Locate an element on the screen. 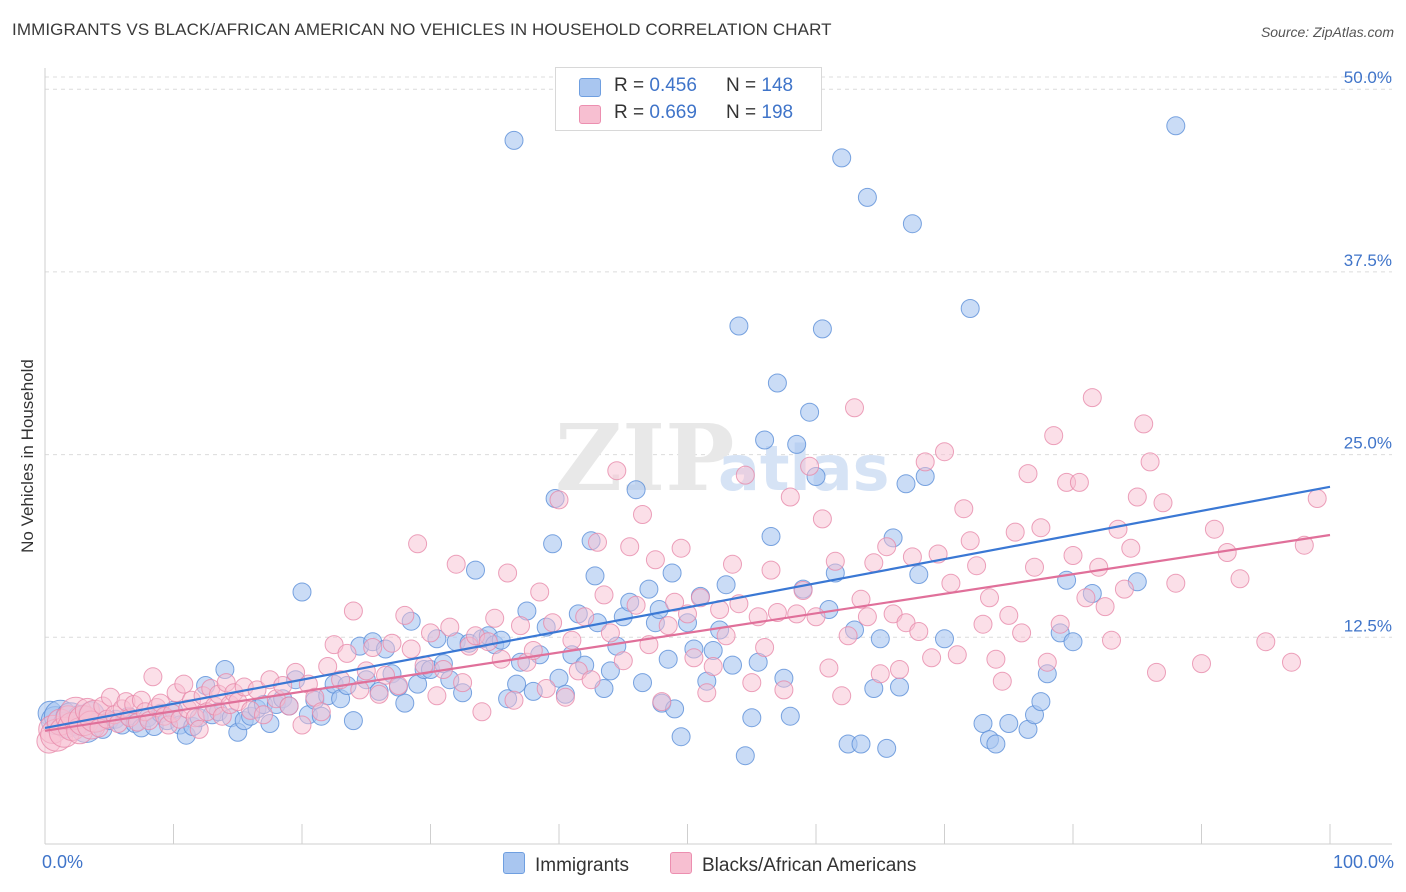  series-legend-item-immigrants: Immigrants is located at coordinates (566, 864).